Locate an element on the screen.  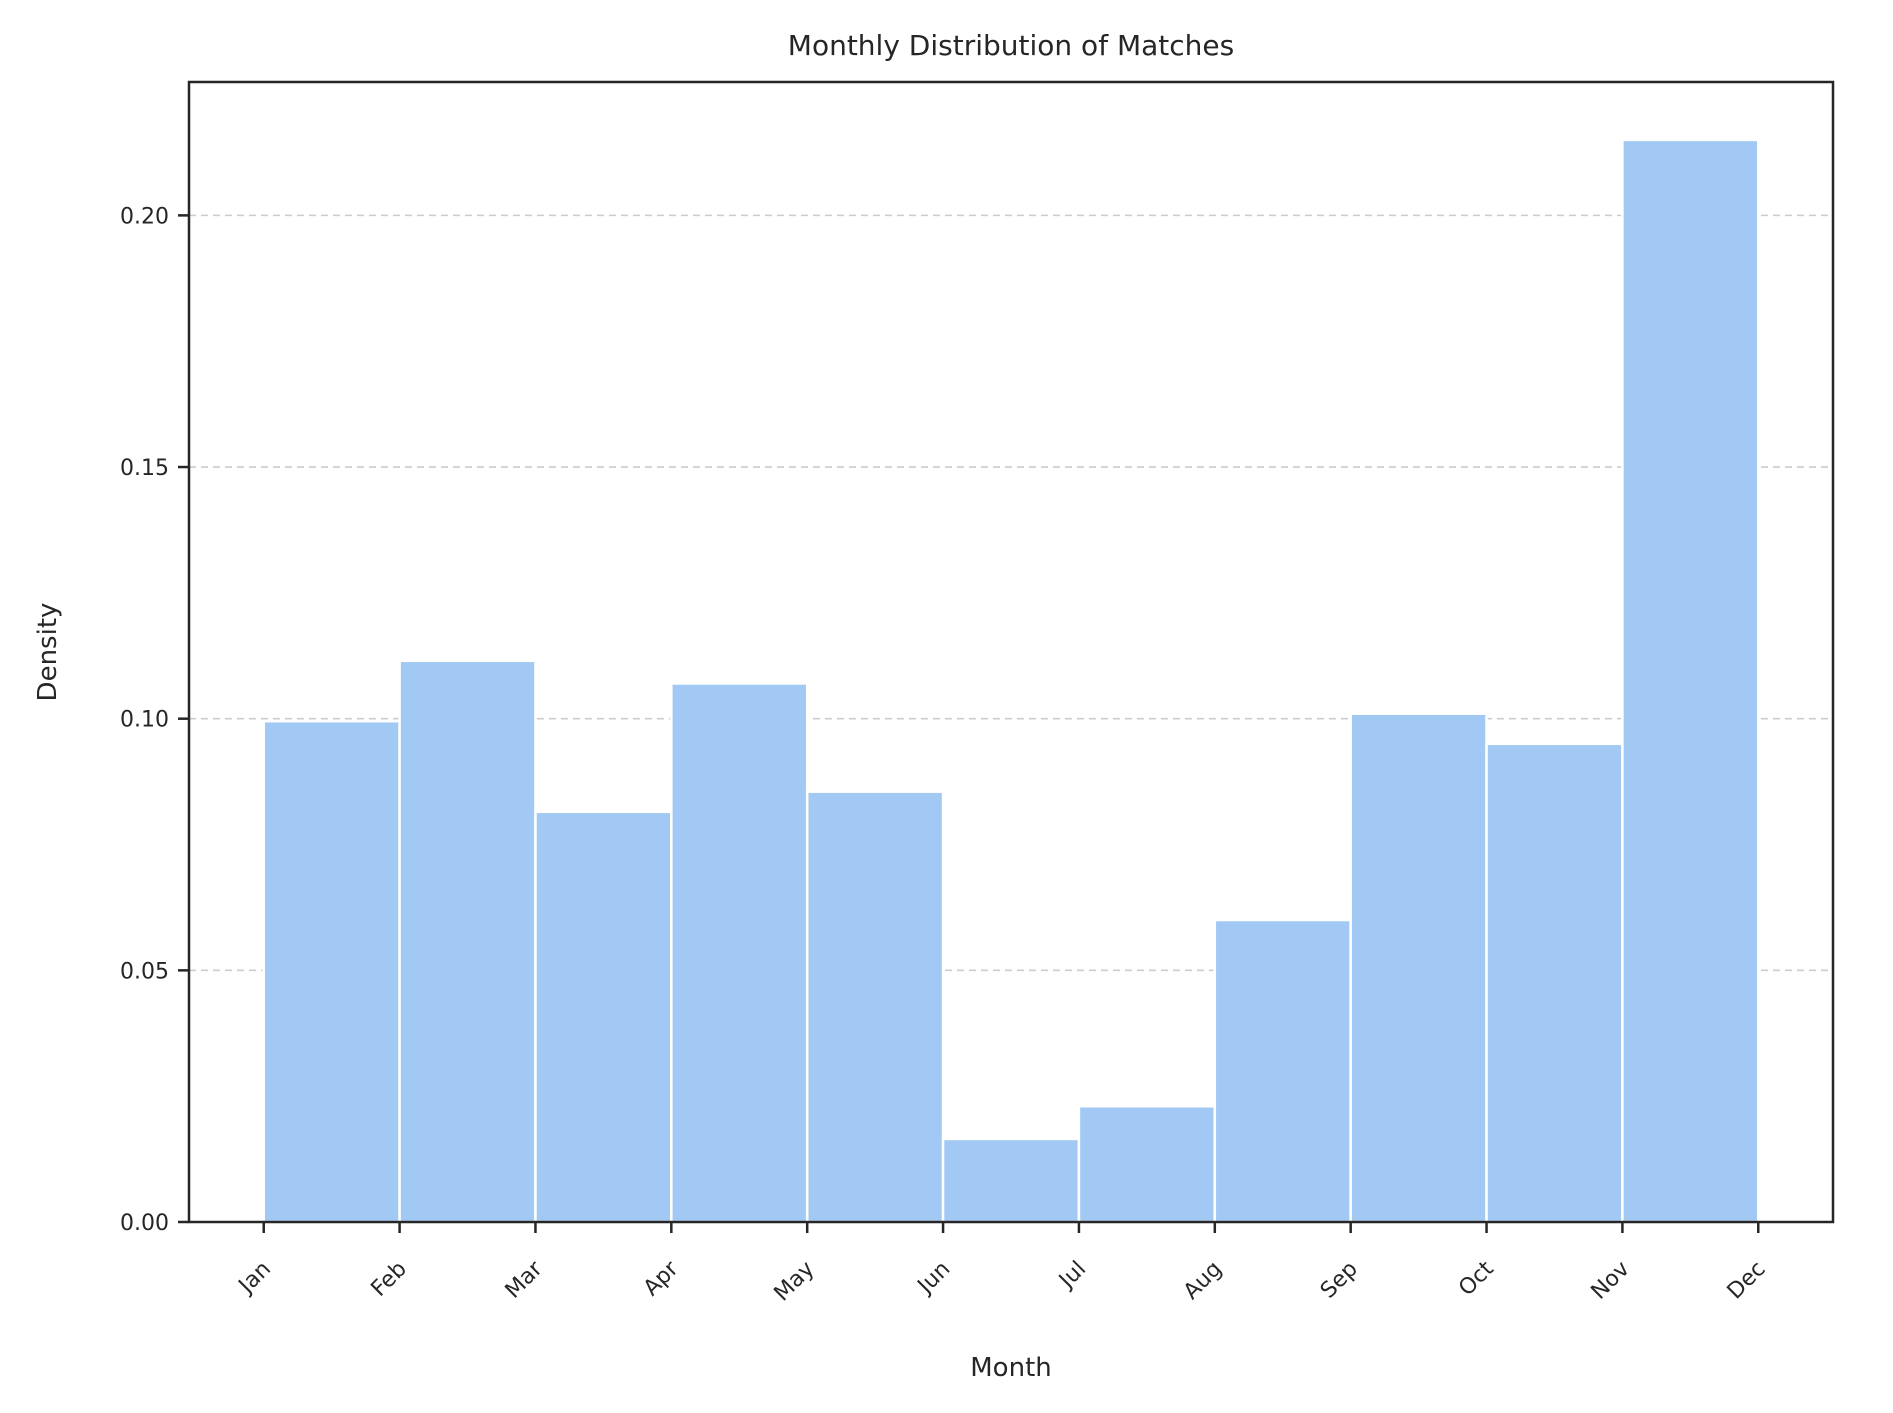
y-axis: 0.00 0.05 0.10 0.15 0.20 is located at coordinates (154, 720).